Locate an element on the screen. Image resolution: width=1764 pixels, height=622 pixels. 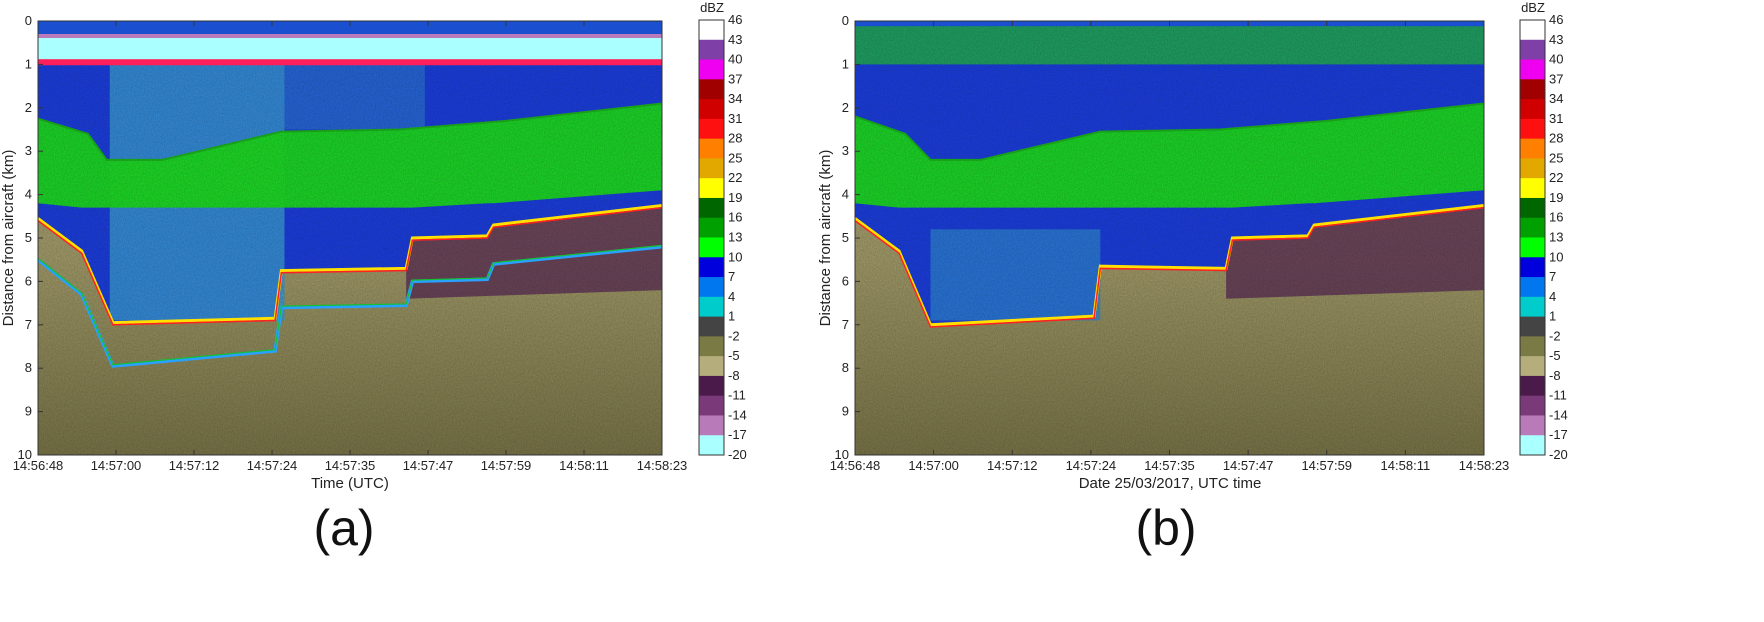
x-tick-label: 14:57:59 is located at coordinates (506, 465).